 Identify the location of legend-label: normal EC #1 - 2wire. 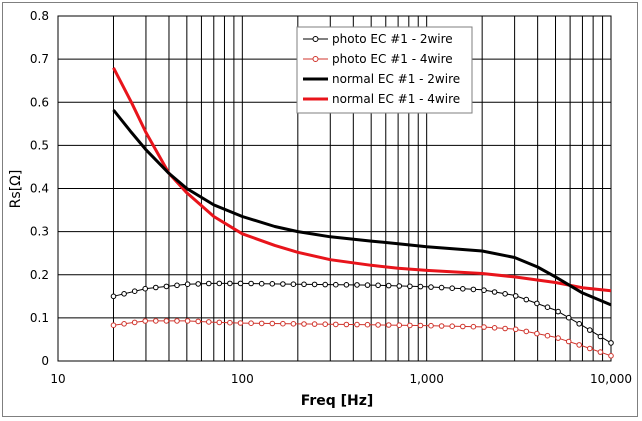
(396, 79).